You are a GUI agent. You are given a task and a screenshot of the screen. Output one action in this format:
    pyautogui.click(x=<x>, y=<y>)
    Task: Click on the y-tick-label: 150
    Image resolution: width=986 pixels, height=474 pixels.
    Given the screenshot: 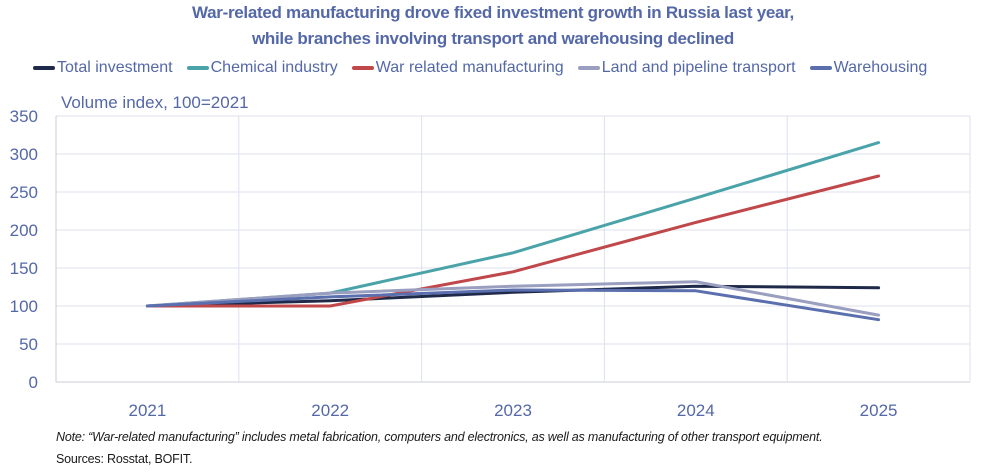 What is the action you would take?
    pyautogui.click(x=24, y=268)
    